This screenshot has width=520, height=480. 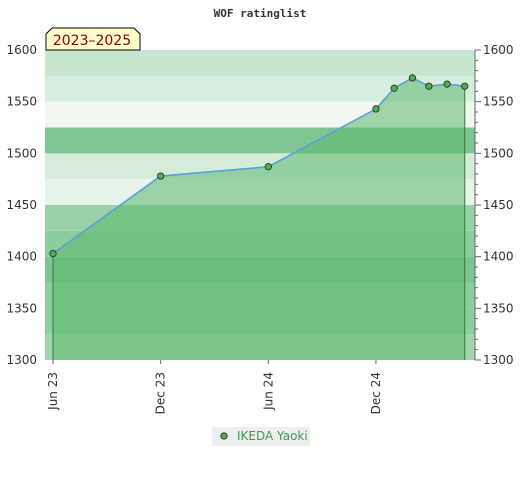 What do you see at coordinates (161, 393) in the screenshot?
I see `x-tick-label: Dec 23` at bounding box center [161, 393].